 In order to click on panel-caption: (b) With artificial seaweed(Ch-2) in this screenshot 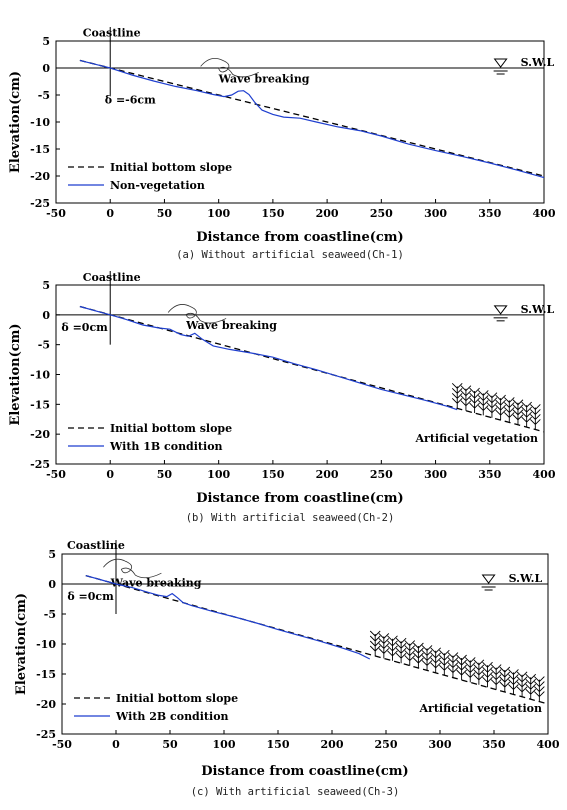, I will do `click(290, 518)`.